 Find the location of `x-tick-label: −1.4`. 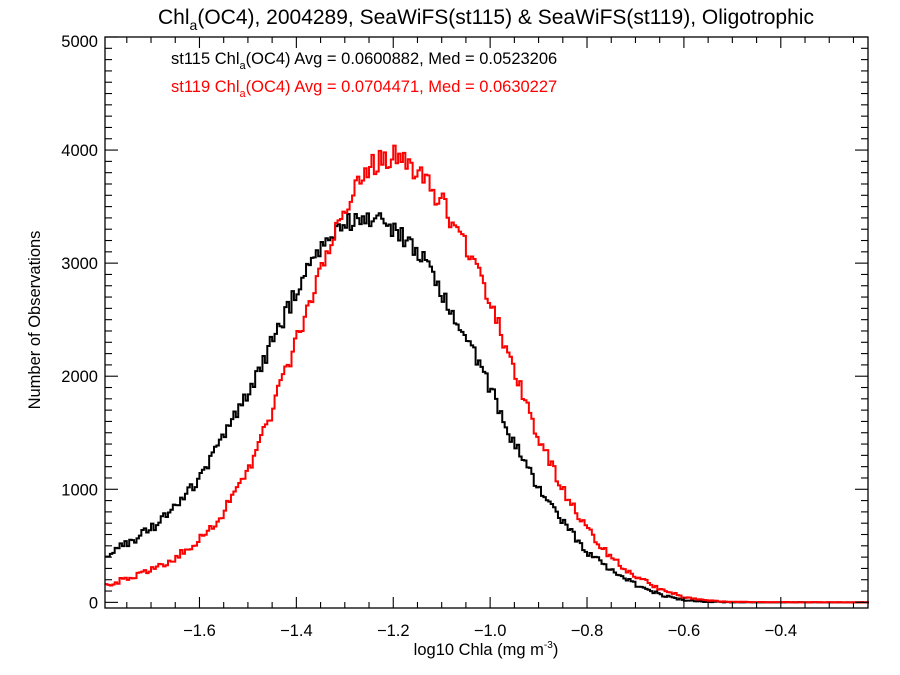

x-tick-label: −1.4 is located at coordinates (296, 631).